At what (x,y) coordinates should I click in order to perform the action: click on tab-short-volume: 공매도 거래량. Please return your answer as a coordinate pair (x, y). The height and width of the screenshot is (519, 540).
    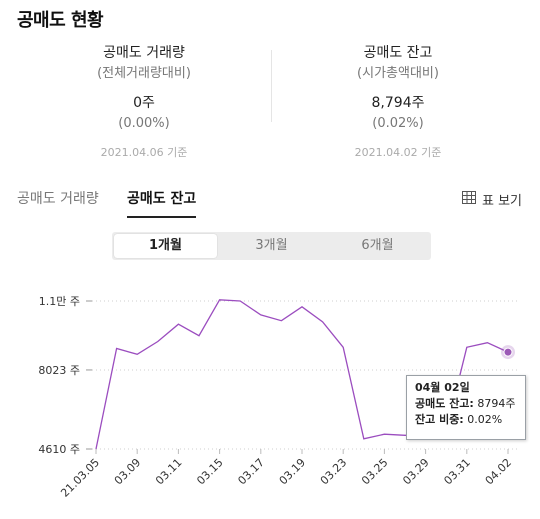
    Looking at the image, I should click on (58, 199).